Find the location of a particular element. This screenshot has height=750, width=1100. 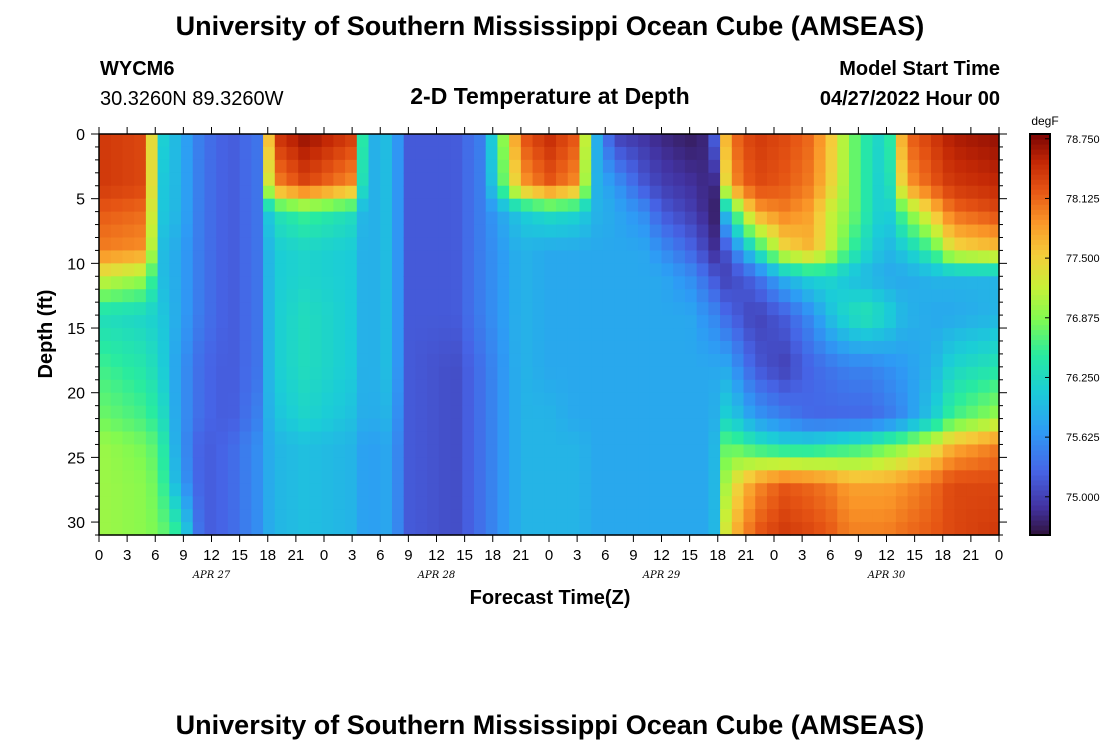

x-tick-label: 12 is located at coordinates (211, 555).